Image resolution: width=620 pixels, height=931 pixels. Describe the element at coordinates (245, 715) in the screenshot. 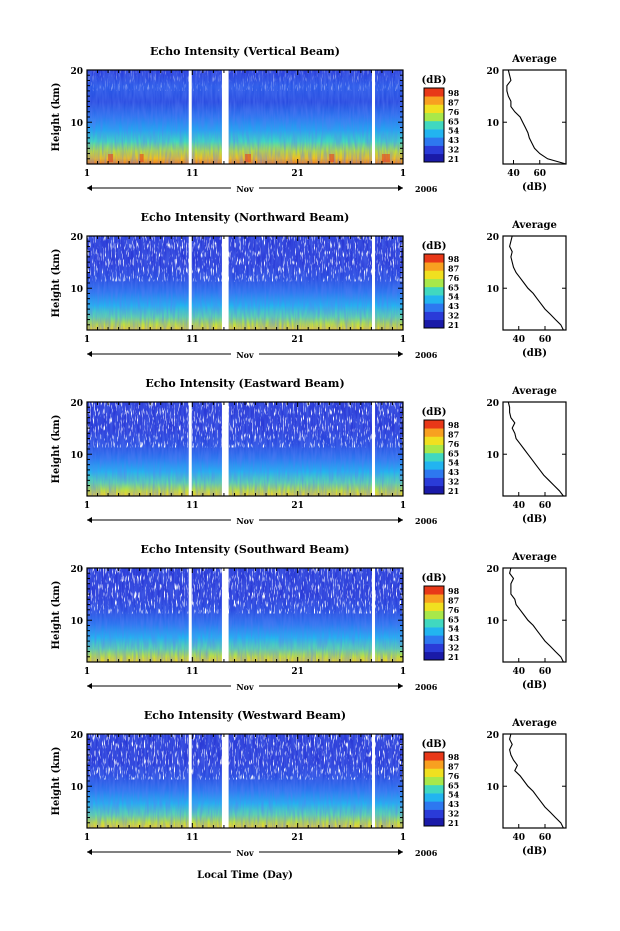

I see `panel-title: Echo Intensity (Westward Beam)` at that location.